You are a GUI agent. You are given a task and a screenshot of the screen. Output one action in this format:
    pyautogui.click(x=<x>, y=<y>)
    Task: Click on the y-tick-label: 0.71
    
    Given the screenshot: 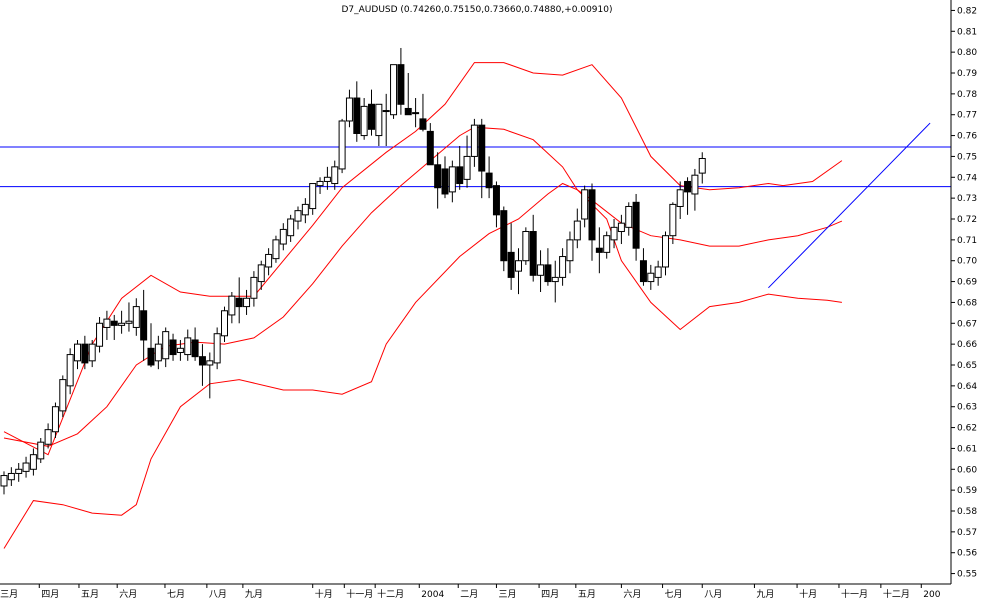 What is the action you would take?
    pyautogui.click(x=967, y=241)
    